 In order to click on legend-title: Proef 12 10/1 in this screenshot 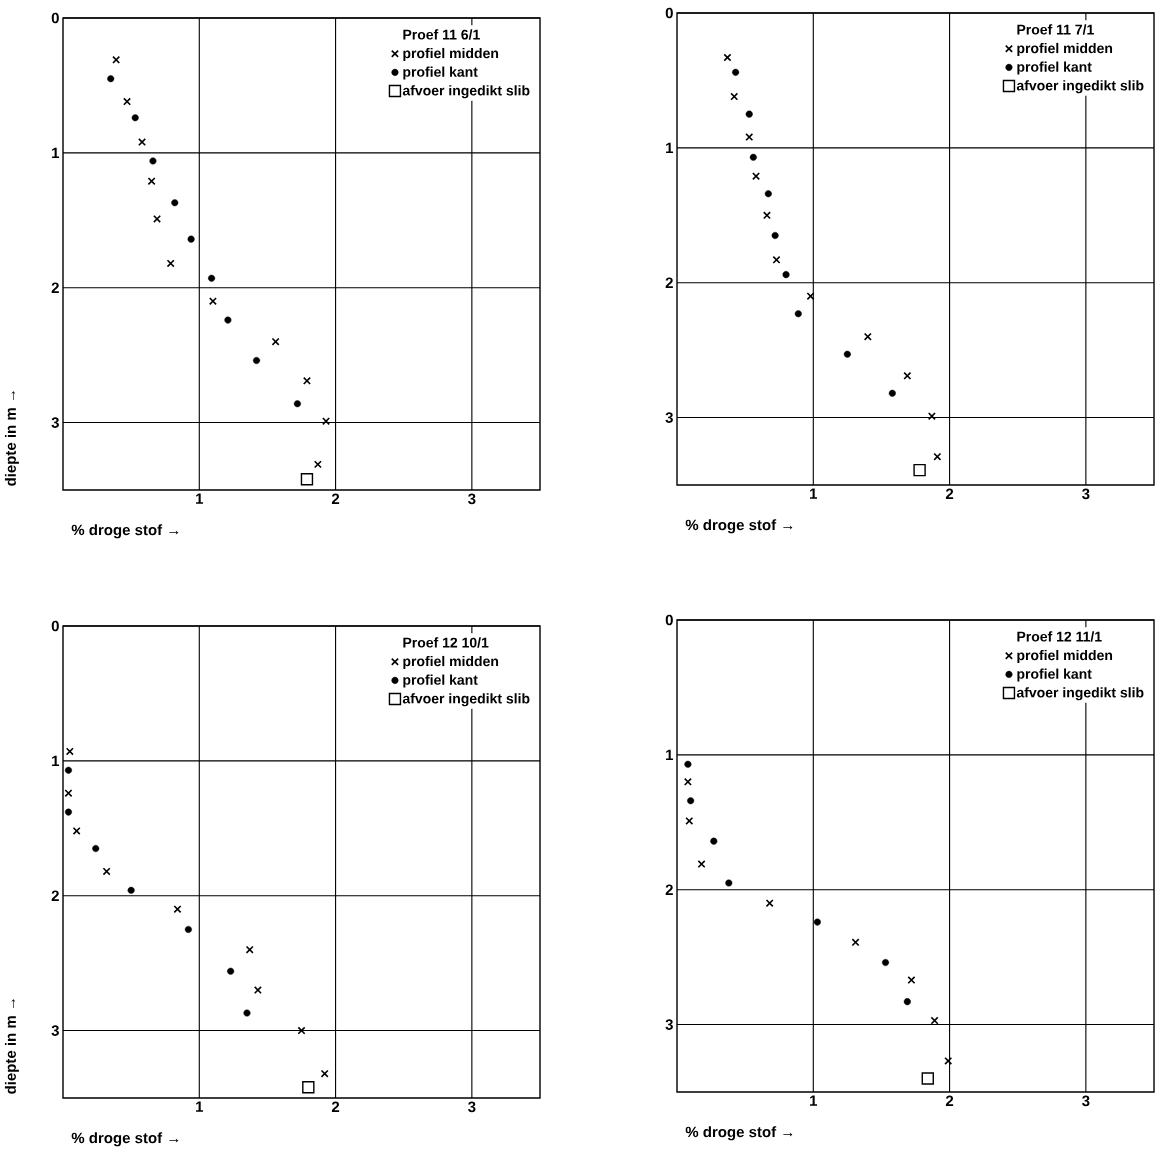, I will do `click(446, 642)`.